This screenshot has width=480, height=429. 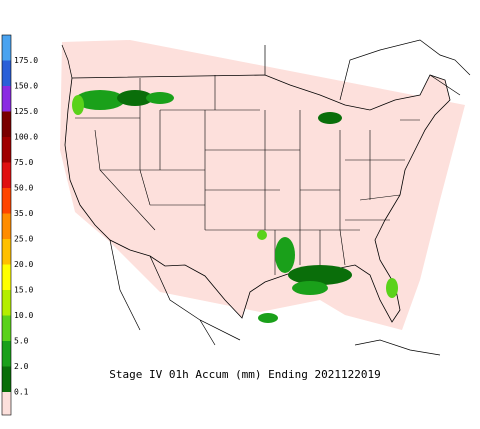 I want to click on legend-label: 75.0, so click(x=23, y=162).